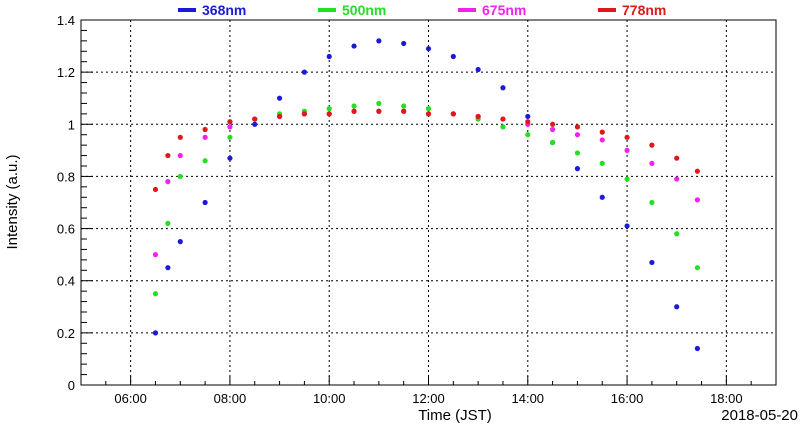 The width and height of the screenshot is (800, 434). I want to click on y-axis-title: Intensity (a.u.), so click(12, 201).